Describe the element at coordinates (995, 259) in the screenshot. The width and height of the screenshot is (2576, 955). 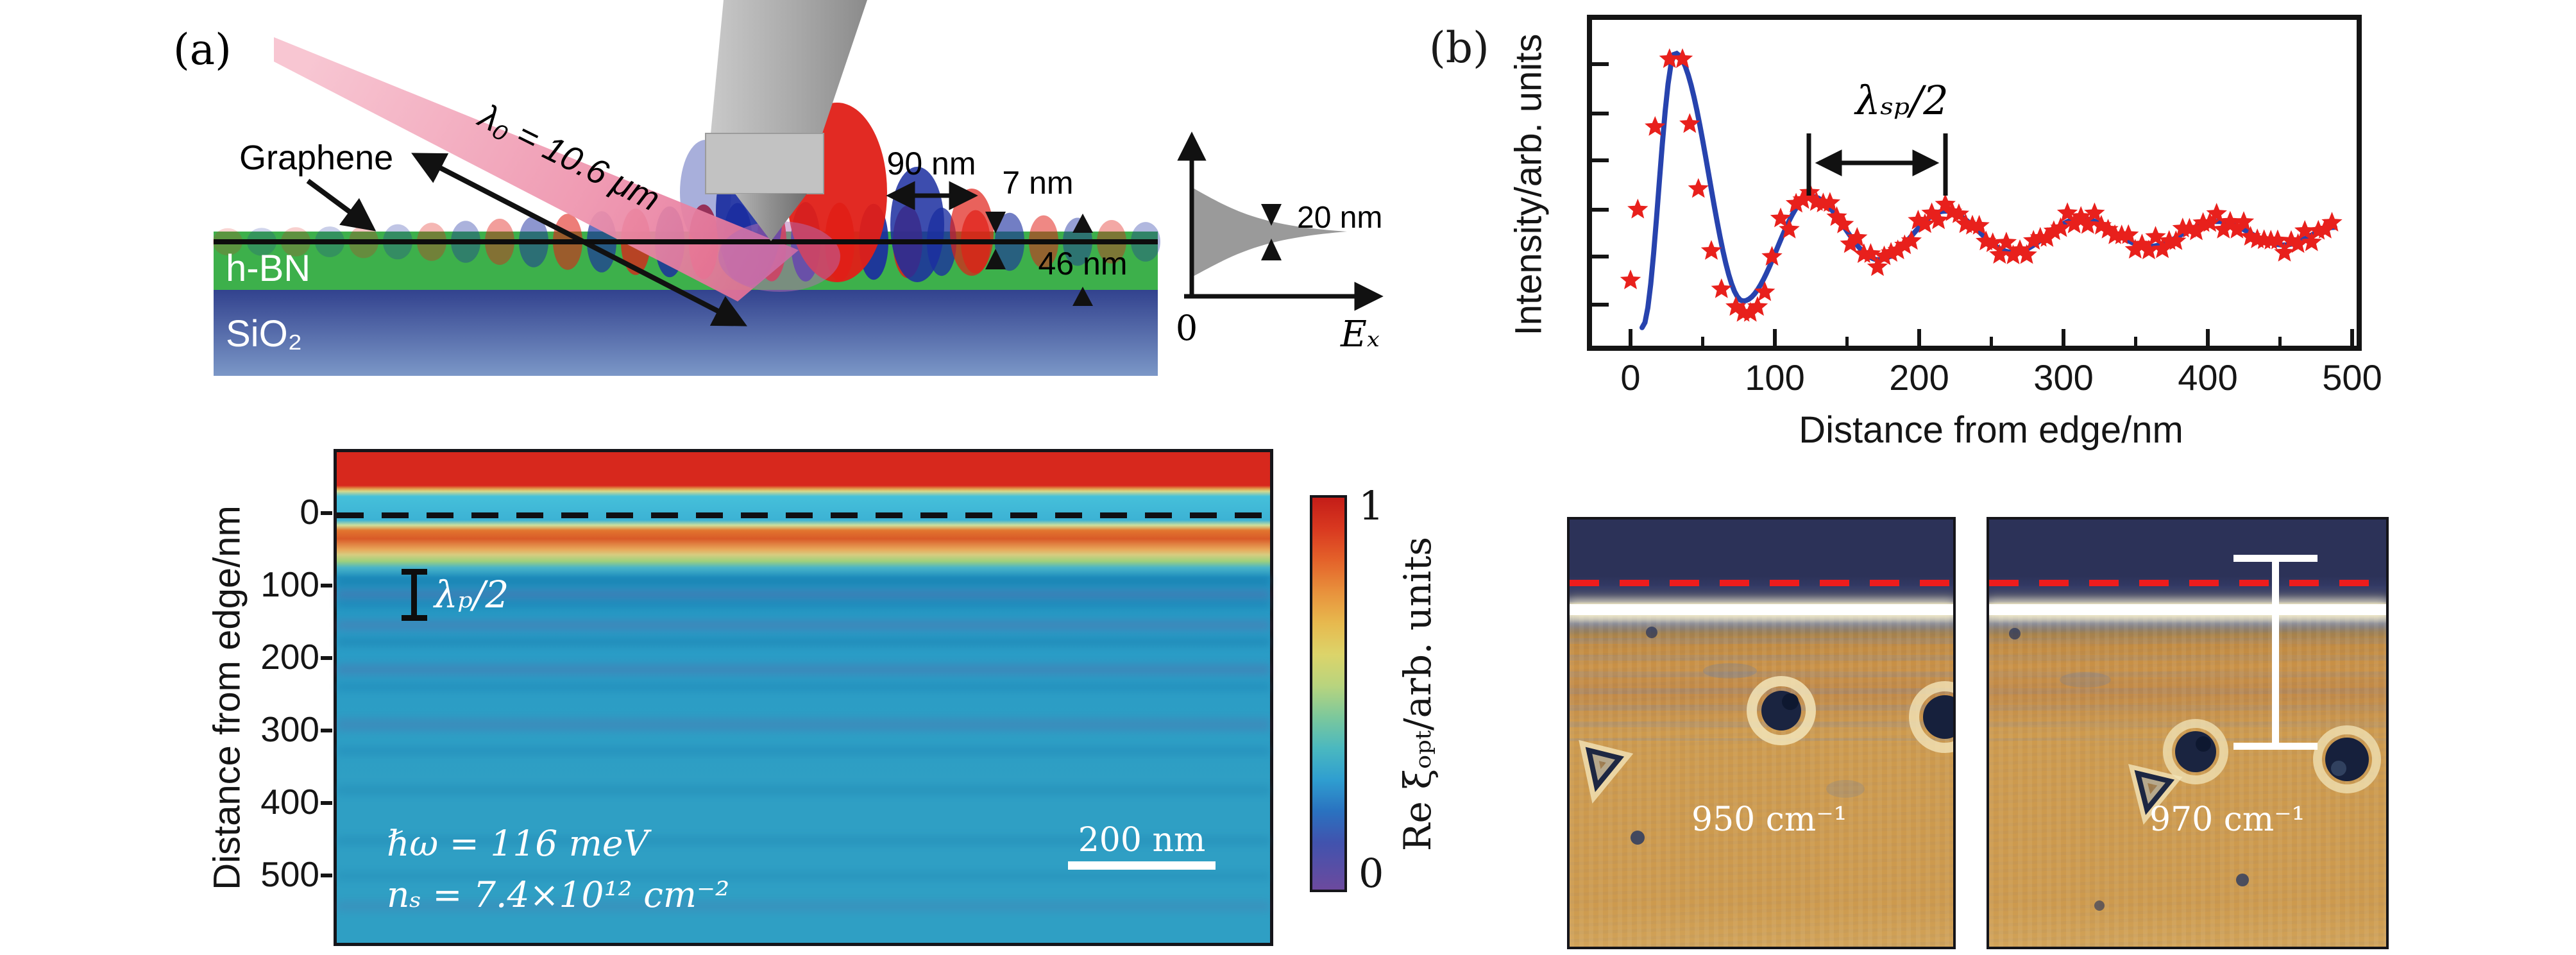
I see `dim-7nm-arrow-up` at that location.